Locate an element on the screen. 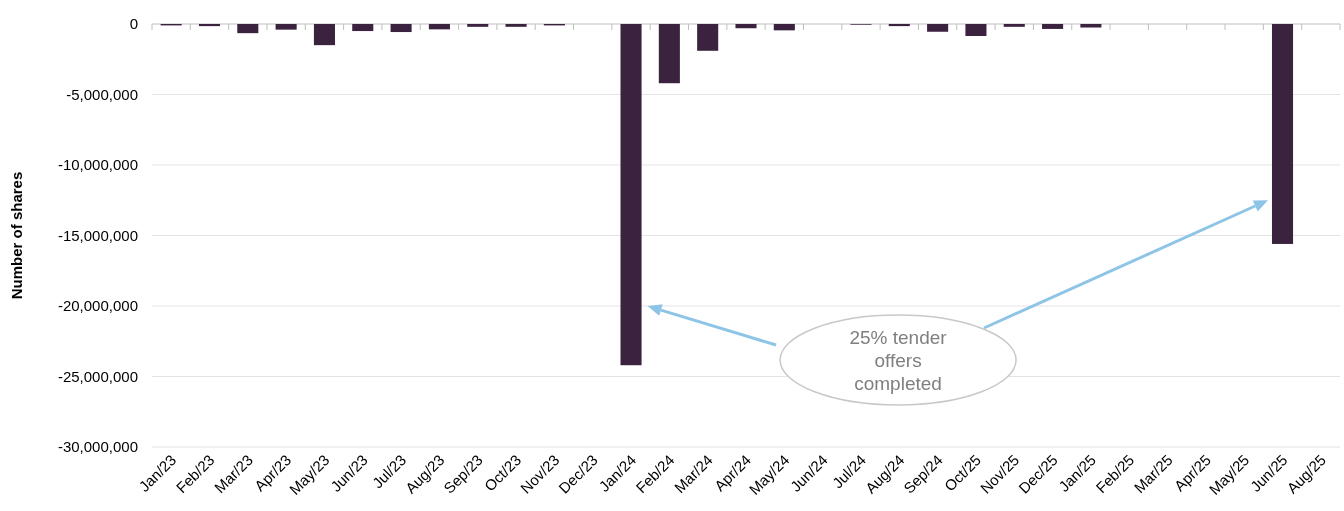 This screenshot has width=1344, height=511. y-tick-label: 0 is located at coordinates (133, 24).